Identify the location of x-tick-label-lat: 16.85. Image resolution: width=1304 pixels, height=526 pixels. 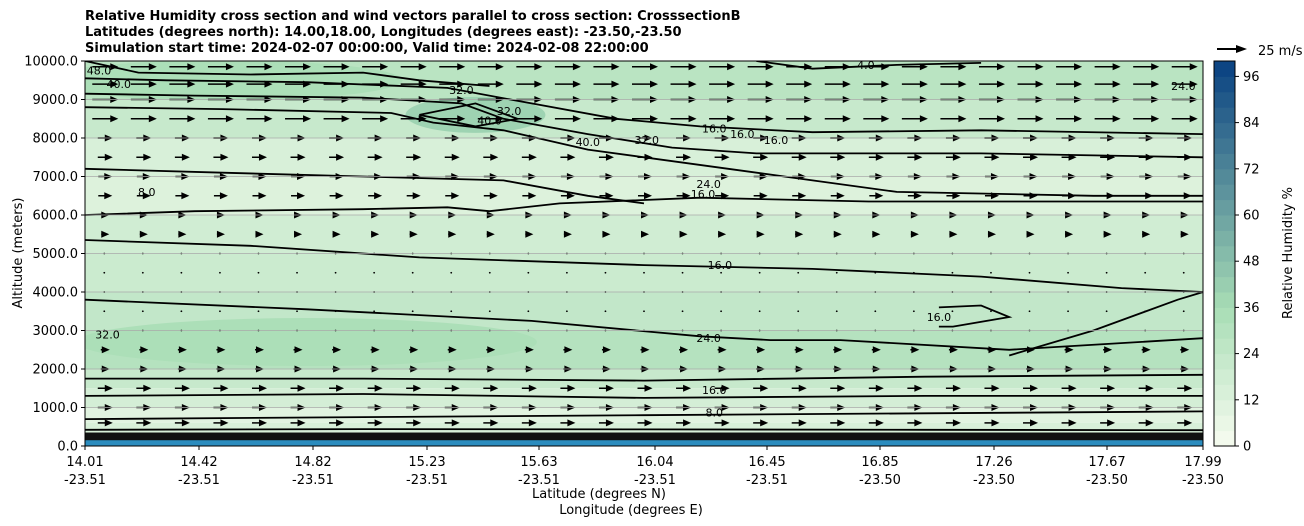
(879, 462).